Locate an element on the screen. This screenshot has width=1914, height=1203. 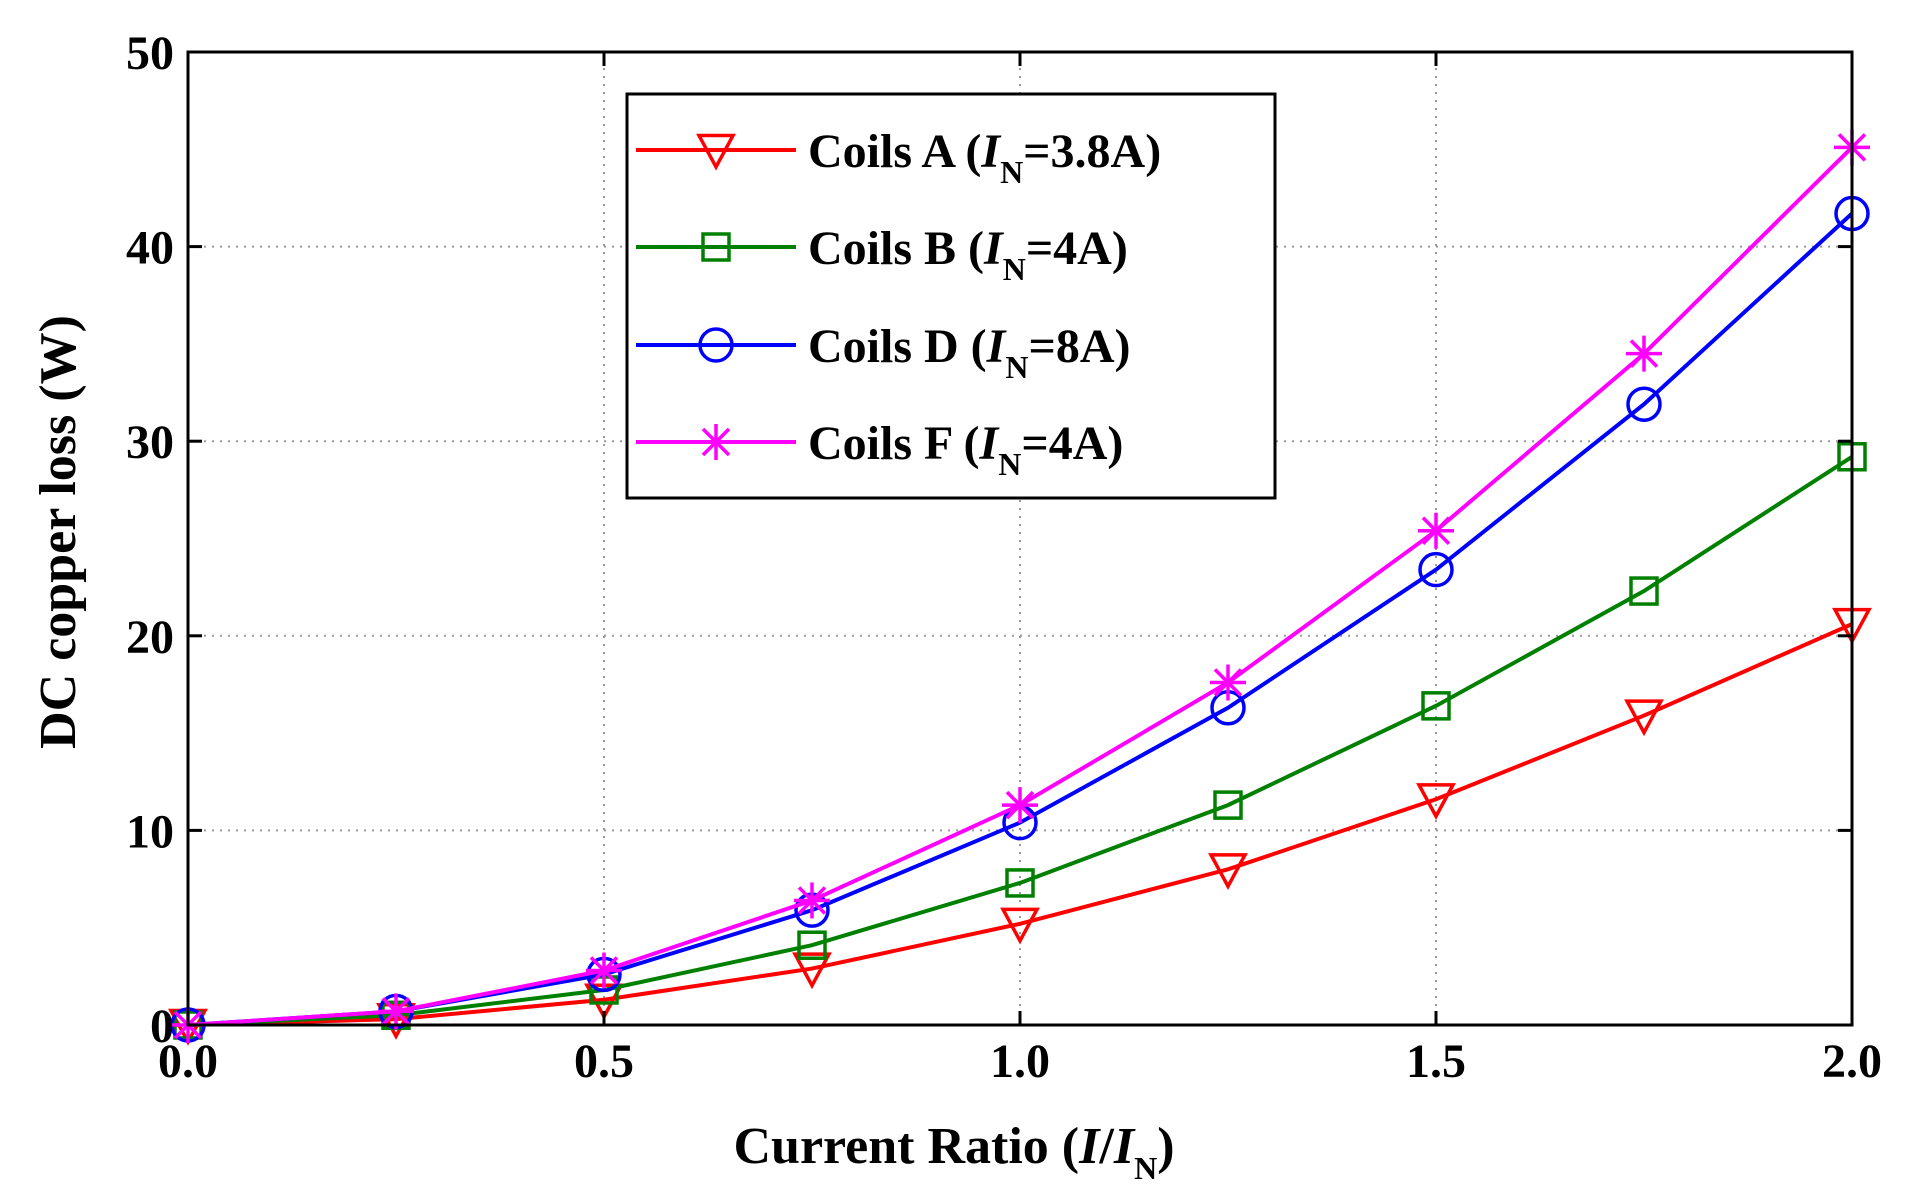
y-tick-label: 20 is located at coordinates (150, 637).